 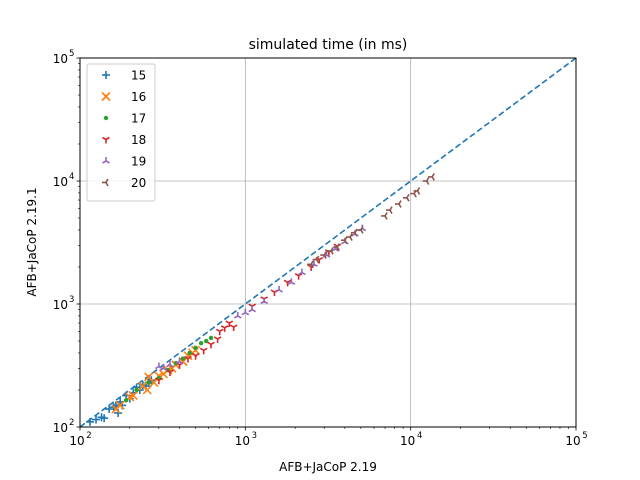 What do you see at coordinates (138, 97) in the screenshot?
I see `legend-label-16: 16` at bounding box center [138, 97].